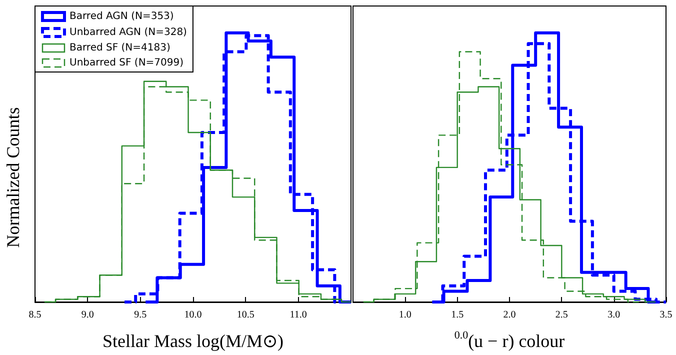  I want to click on legend-label: Unbarred SF (N=7099), so click(127, 63).